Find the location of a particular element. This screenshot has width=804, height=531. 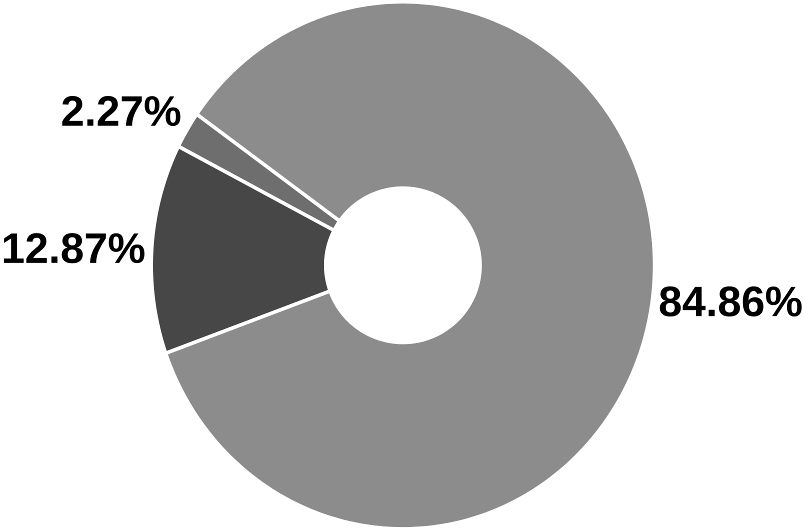

data-label: 2.27% is located at coordinates (121, 111).